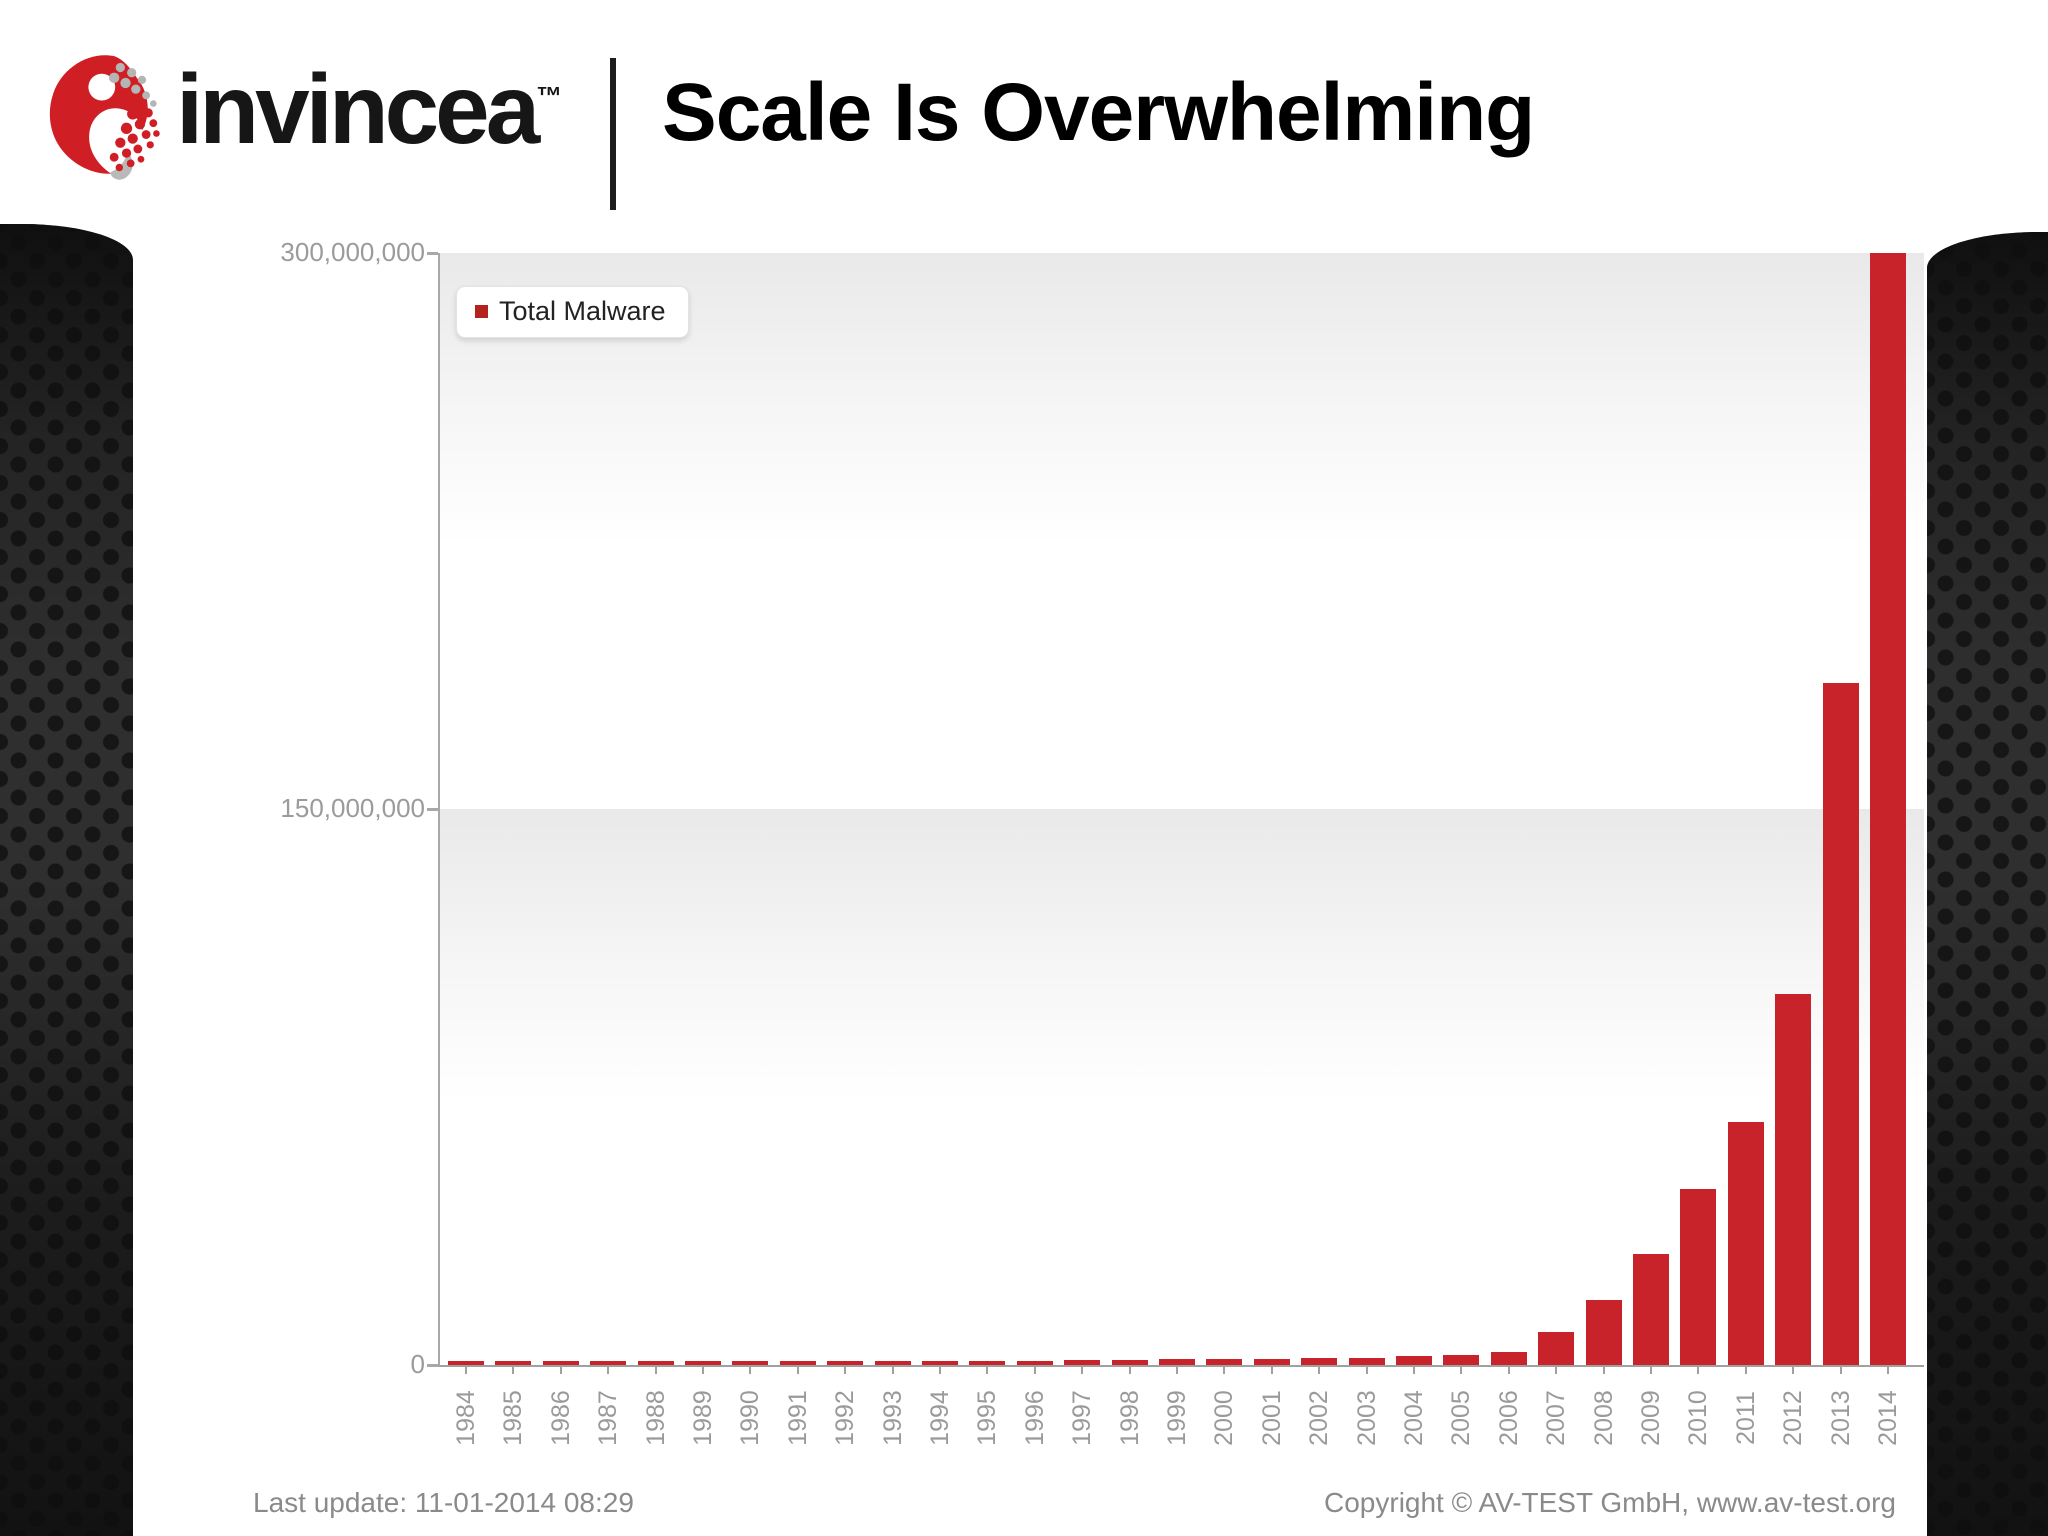  Describe the element at coordinates (352, 252) in the screenshot. I see `y-axis-label-300m: 300,000,000` at that location.